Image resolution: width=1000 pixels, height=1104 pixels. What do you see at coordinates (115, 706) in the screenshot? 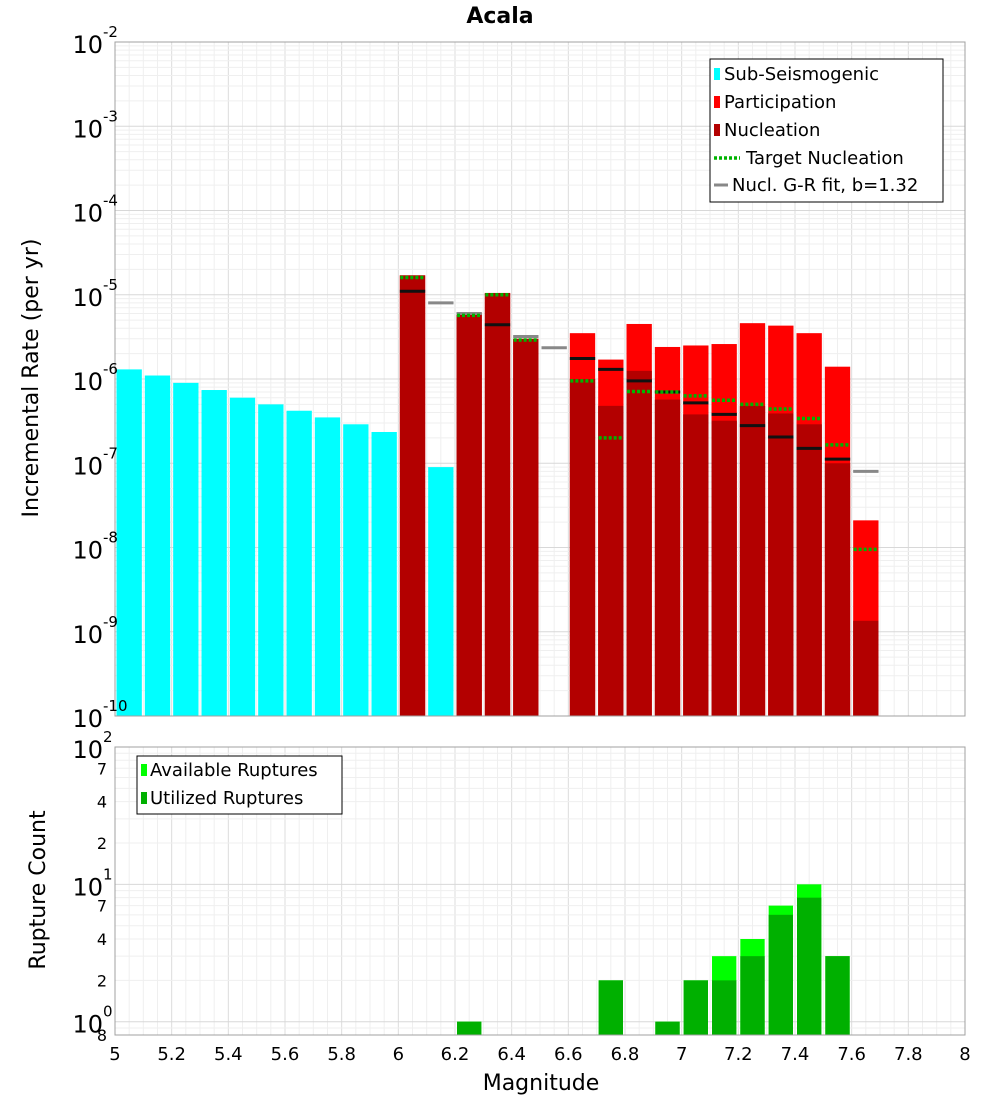
I see `top-y-tick-exp: -10` at bounding box center [115, 706].